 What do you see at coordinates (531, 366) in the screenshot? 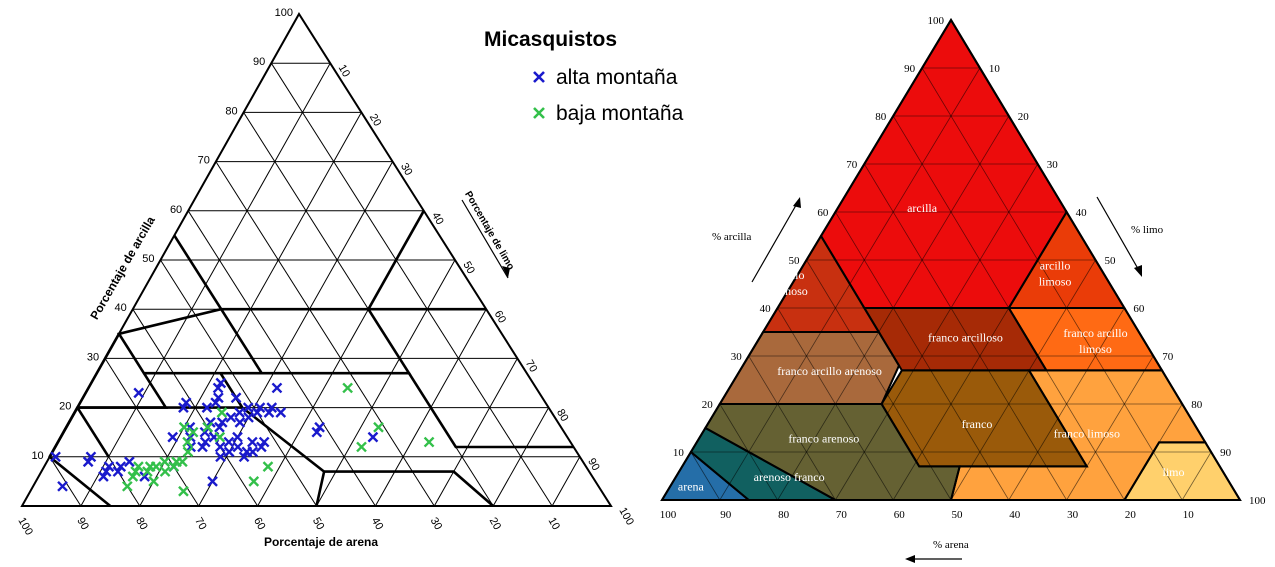
I see `left-silt-tick-label: 70` at bounding box center [531, 366].